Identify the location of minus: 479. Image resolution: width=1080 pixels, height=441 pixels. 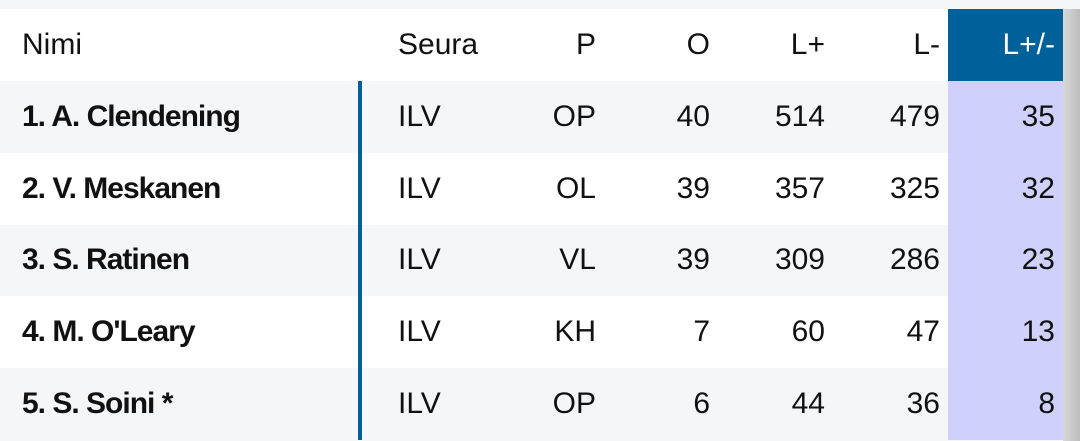
(914, 116).